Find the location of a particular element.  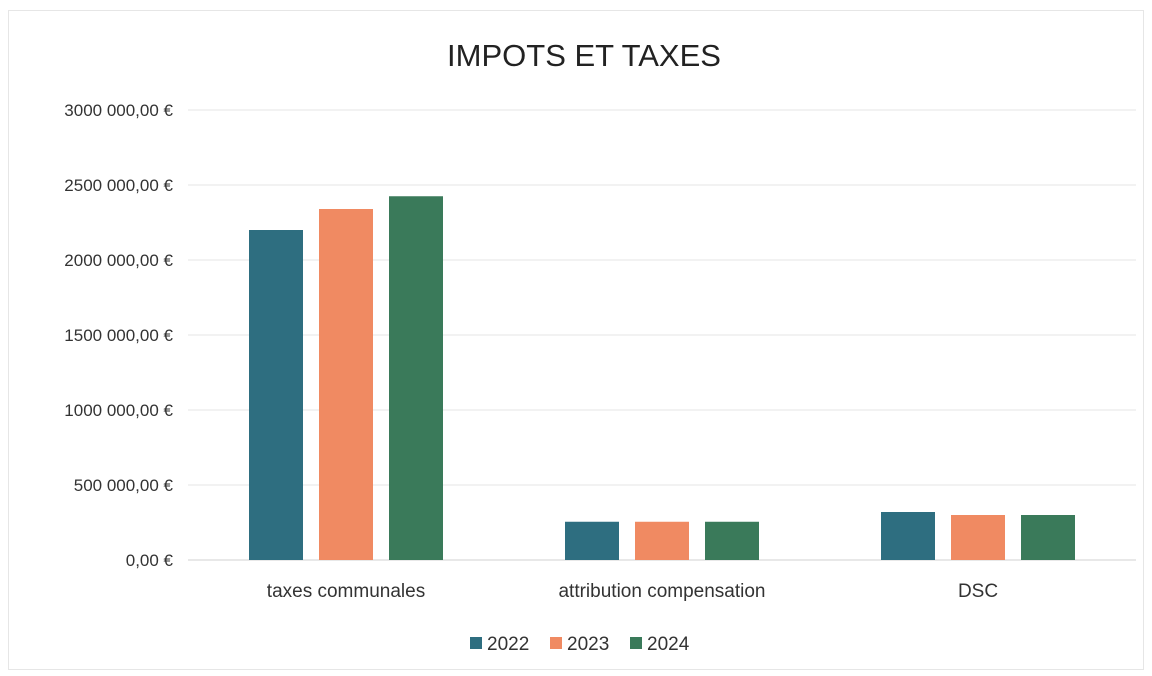

category-label: taxes communales is located at coordinates (346, 591).